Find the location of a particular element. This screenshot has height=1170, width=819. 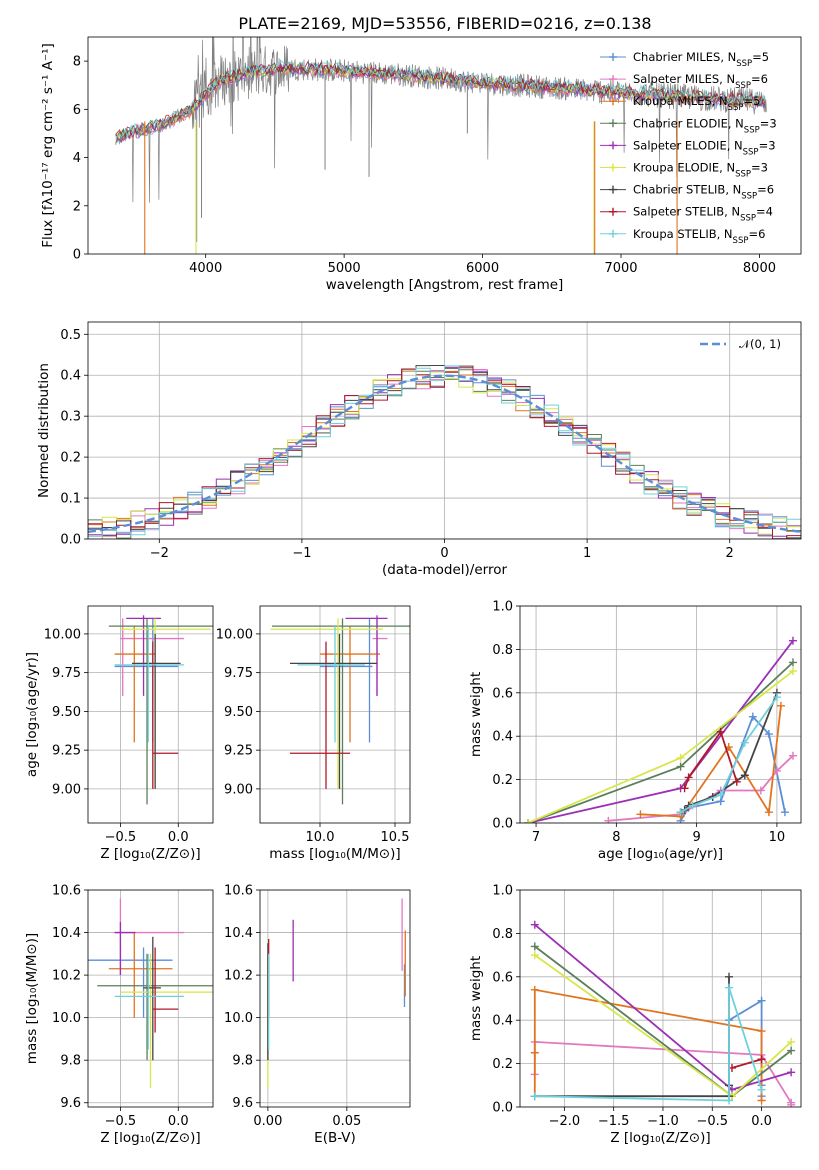

x-tick-label: 8000 is located at coordinates (759, 268).